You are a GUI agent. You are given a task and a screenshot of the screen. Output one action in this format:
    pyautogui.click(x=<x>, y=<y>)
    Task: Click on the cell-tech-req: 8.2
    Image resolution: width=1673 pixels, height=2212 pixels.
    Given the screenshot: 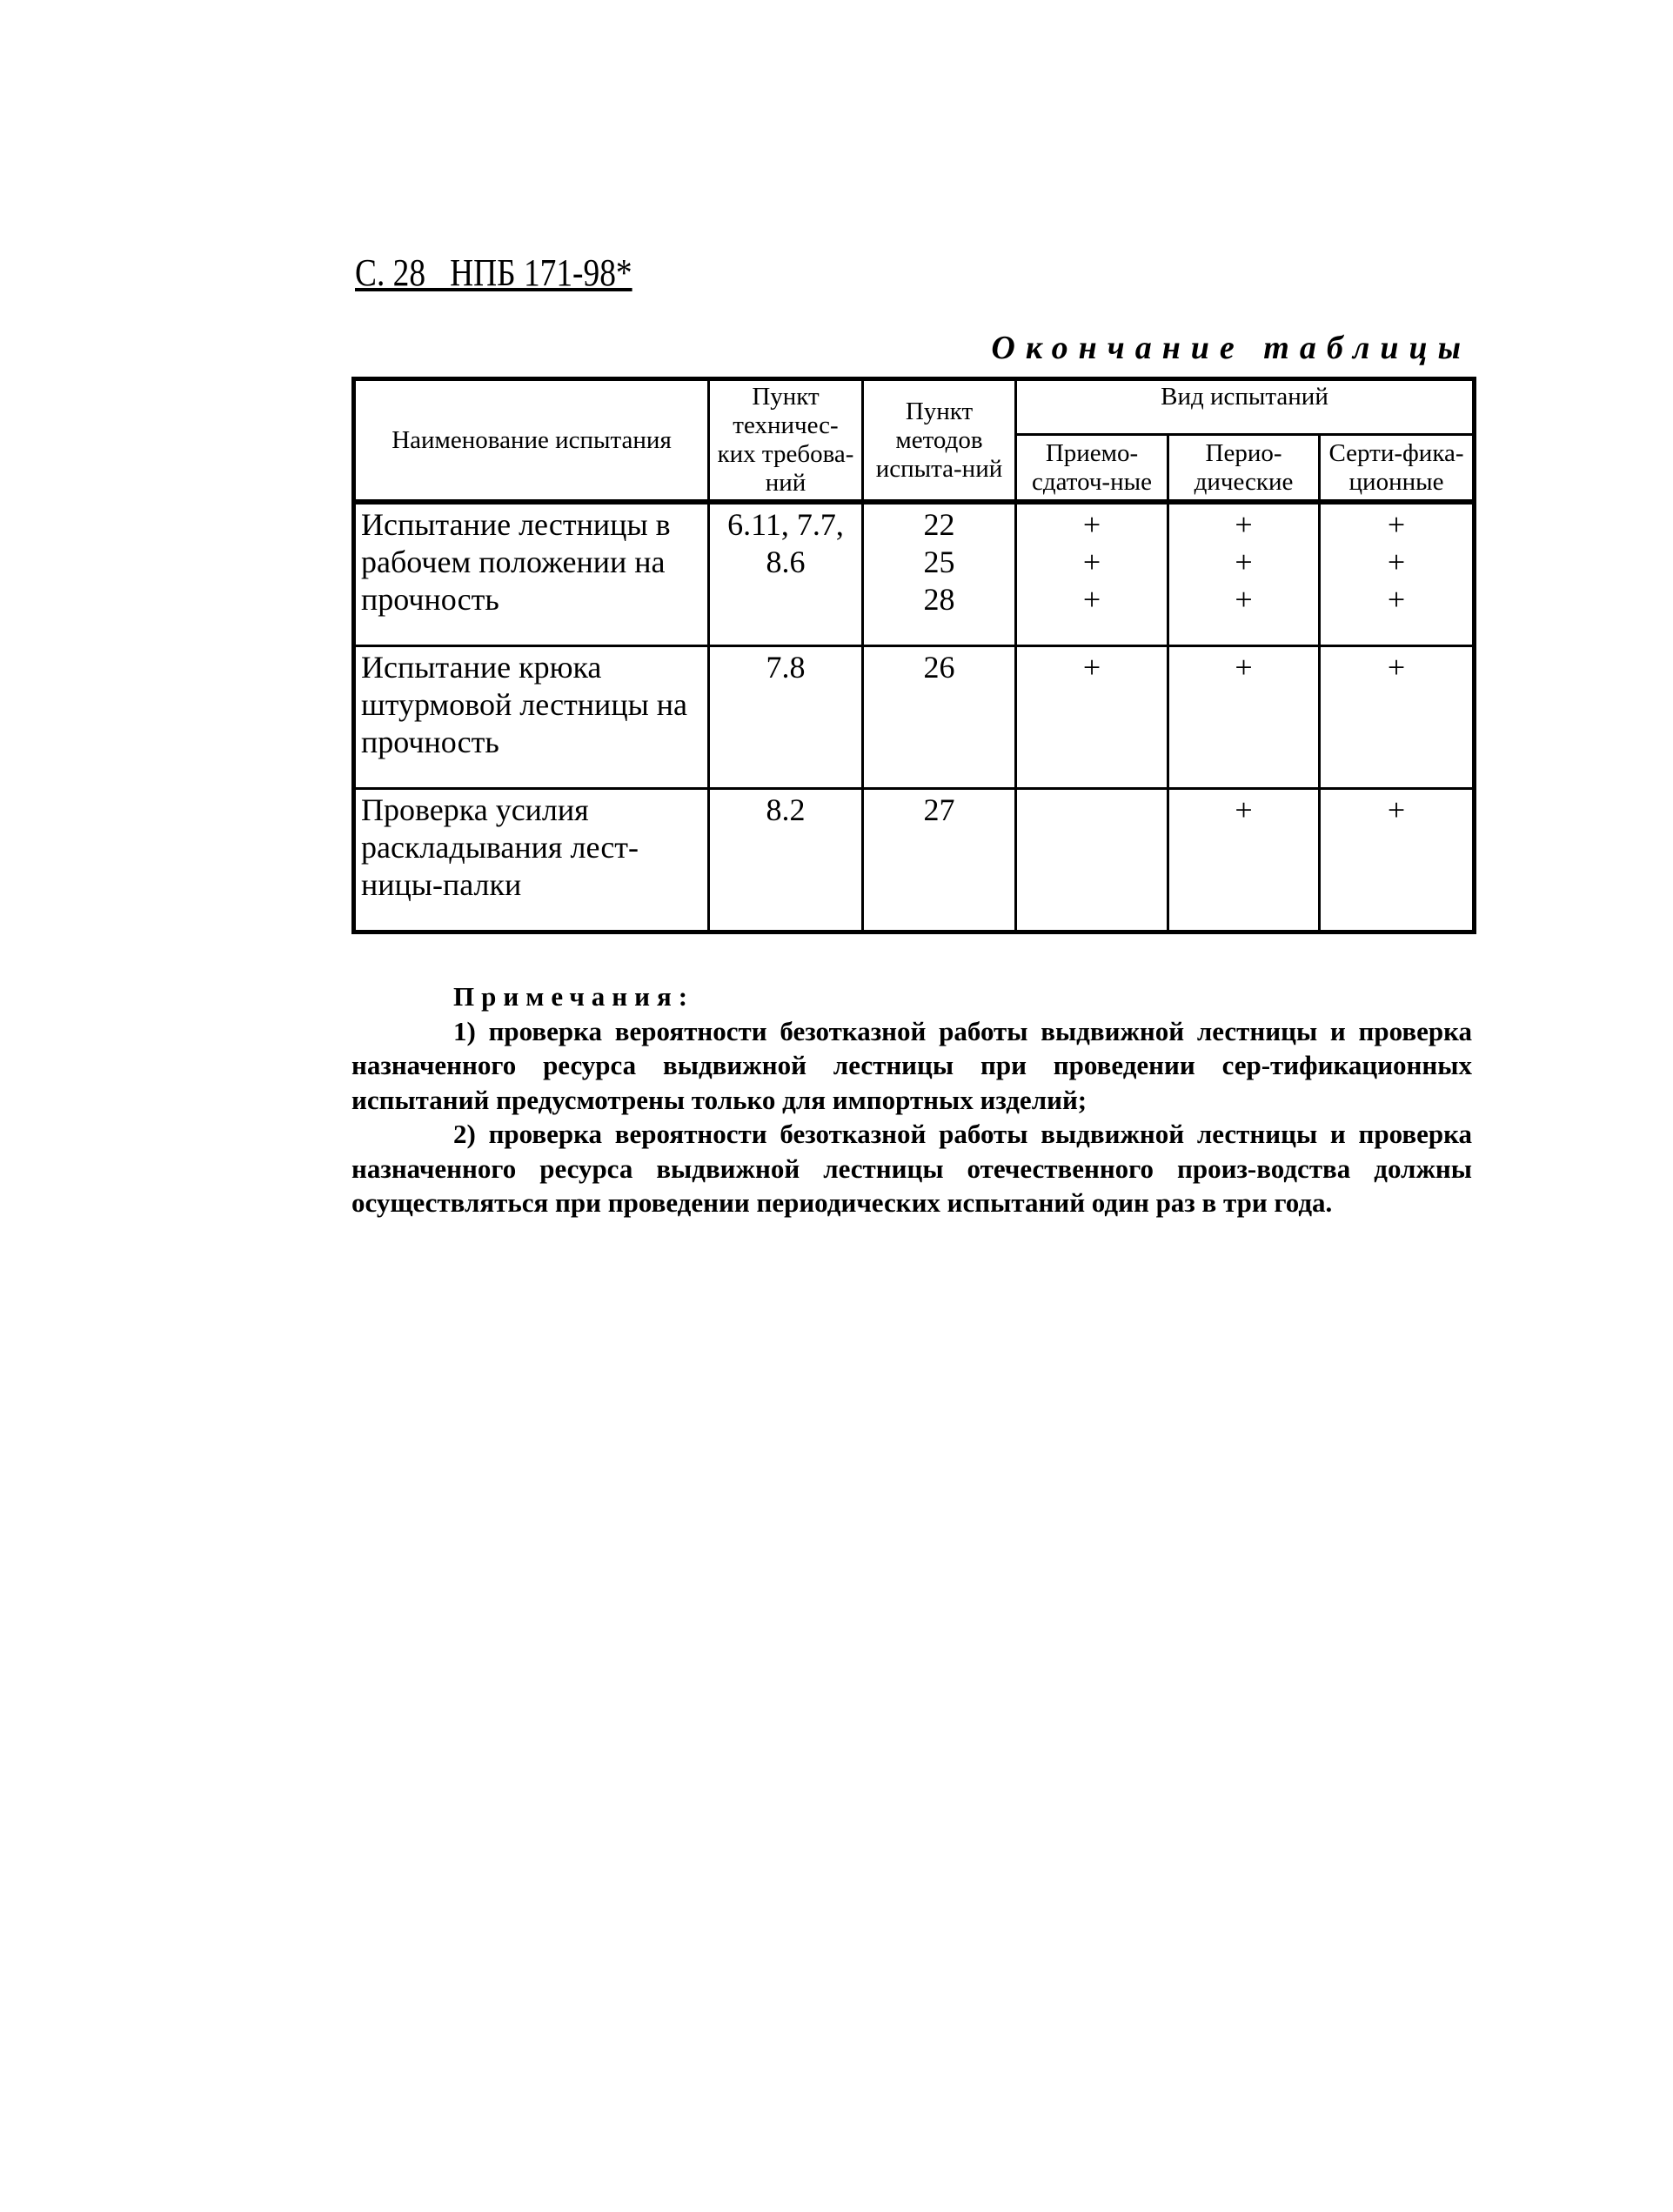 What is the action you would take?
    pyautogui.click(x=785, y=860)
    